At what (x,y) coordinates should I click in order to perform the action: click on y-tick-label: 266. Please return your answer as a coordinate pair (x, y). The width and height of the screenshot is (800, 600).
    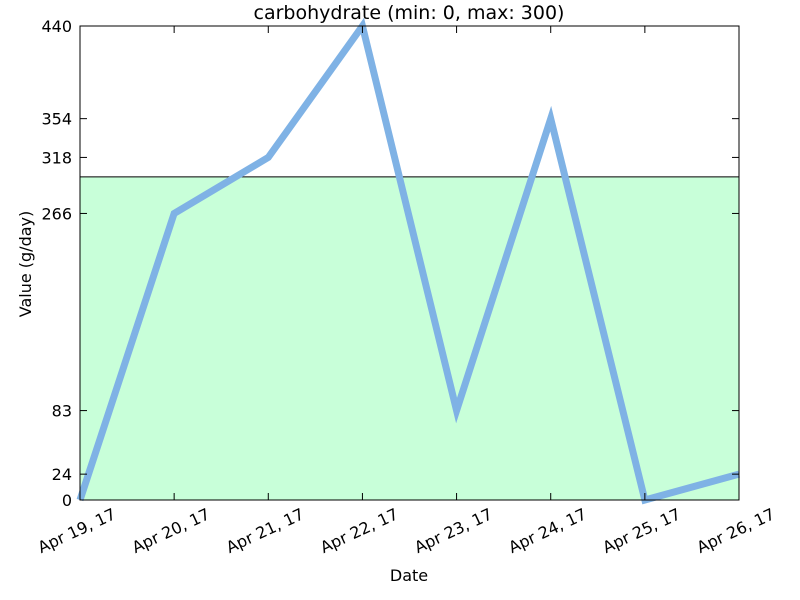
    Looking at the image, I should click on (56, 213).